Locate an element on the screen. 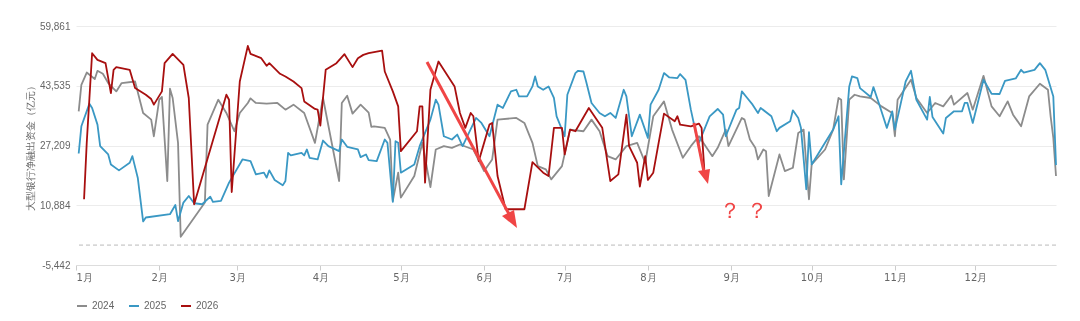  y-tick-label: 59,861 is located at coordinates (55, 26).